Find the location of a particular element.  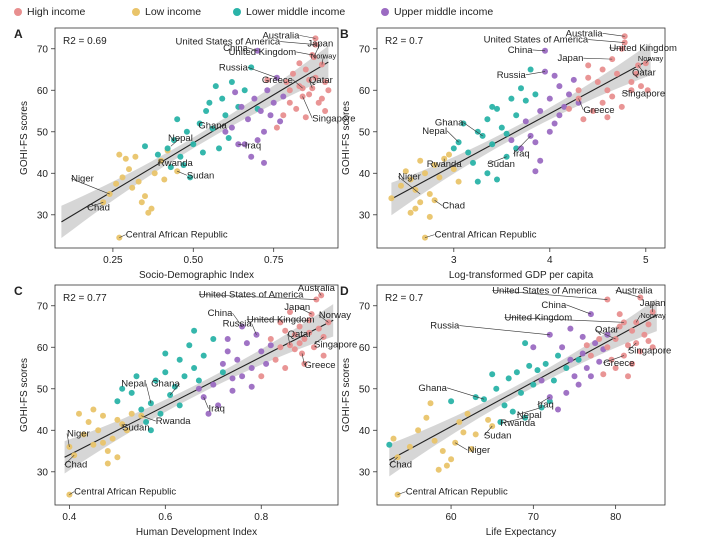

x-axis-label: Log-transformed GDP per capita is located at coordinates (521, 275).